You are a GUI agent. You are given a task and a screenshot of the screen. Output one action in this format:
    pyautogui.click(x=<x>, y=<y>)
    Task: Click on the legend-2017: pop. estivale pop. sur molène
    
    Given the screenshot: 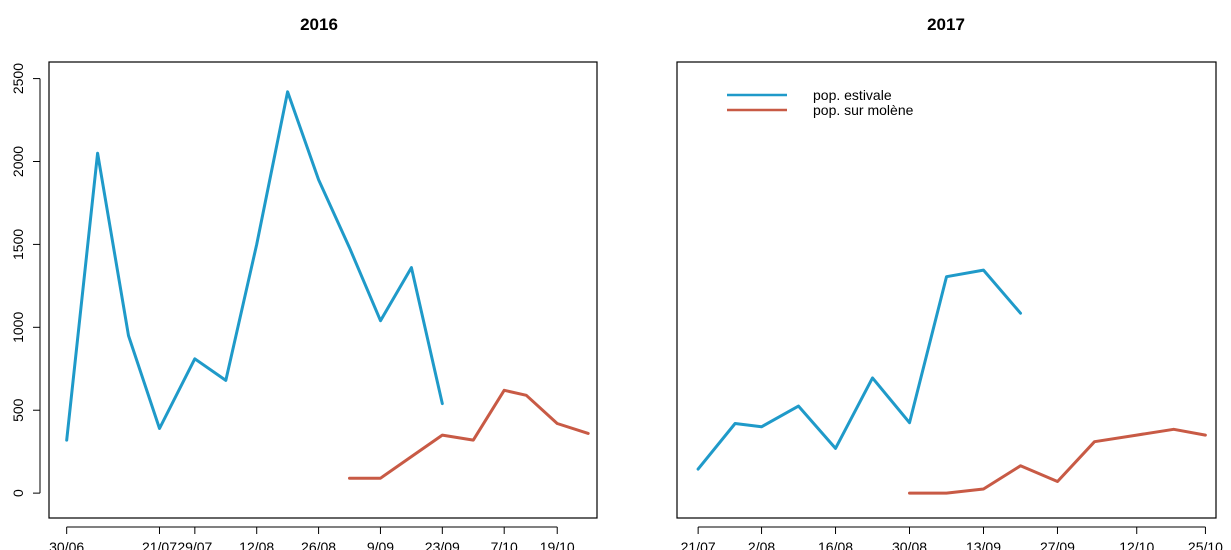 What is the action you would take?
    pyautogui.click(x=820, y=102)
    